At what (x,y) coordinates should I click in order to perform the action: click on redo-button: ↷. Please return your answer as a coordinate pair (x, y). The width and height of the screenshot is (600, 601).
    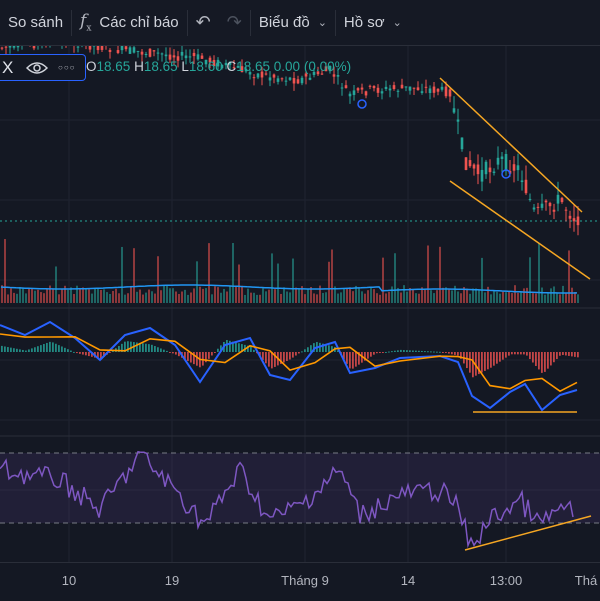
    Looking at the image, I should click on (234, 23).